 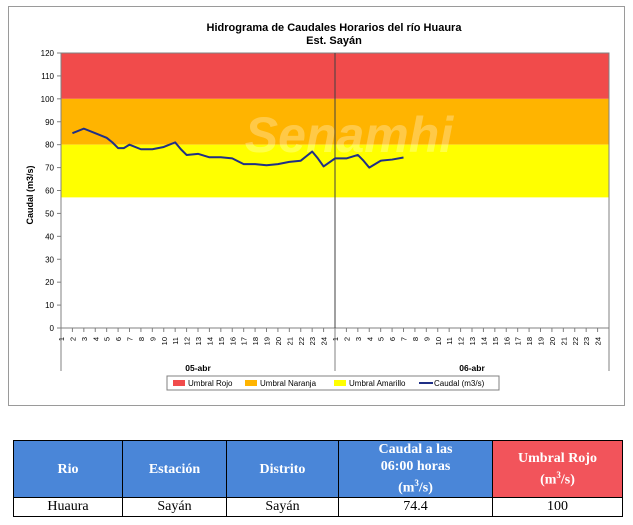 What do you see at coordinates (48, 99) in the screenshot?
I see `y-tick-label: 100` at bounding box center [48, 99].